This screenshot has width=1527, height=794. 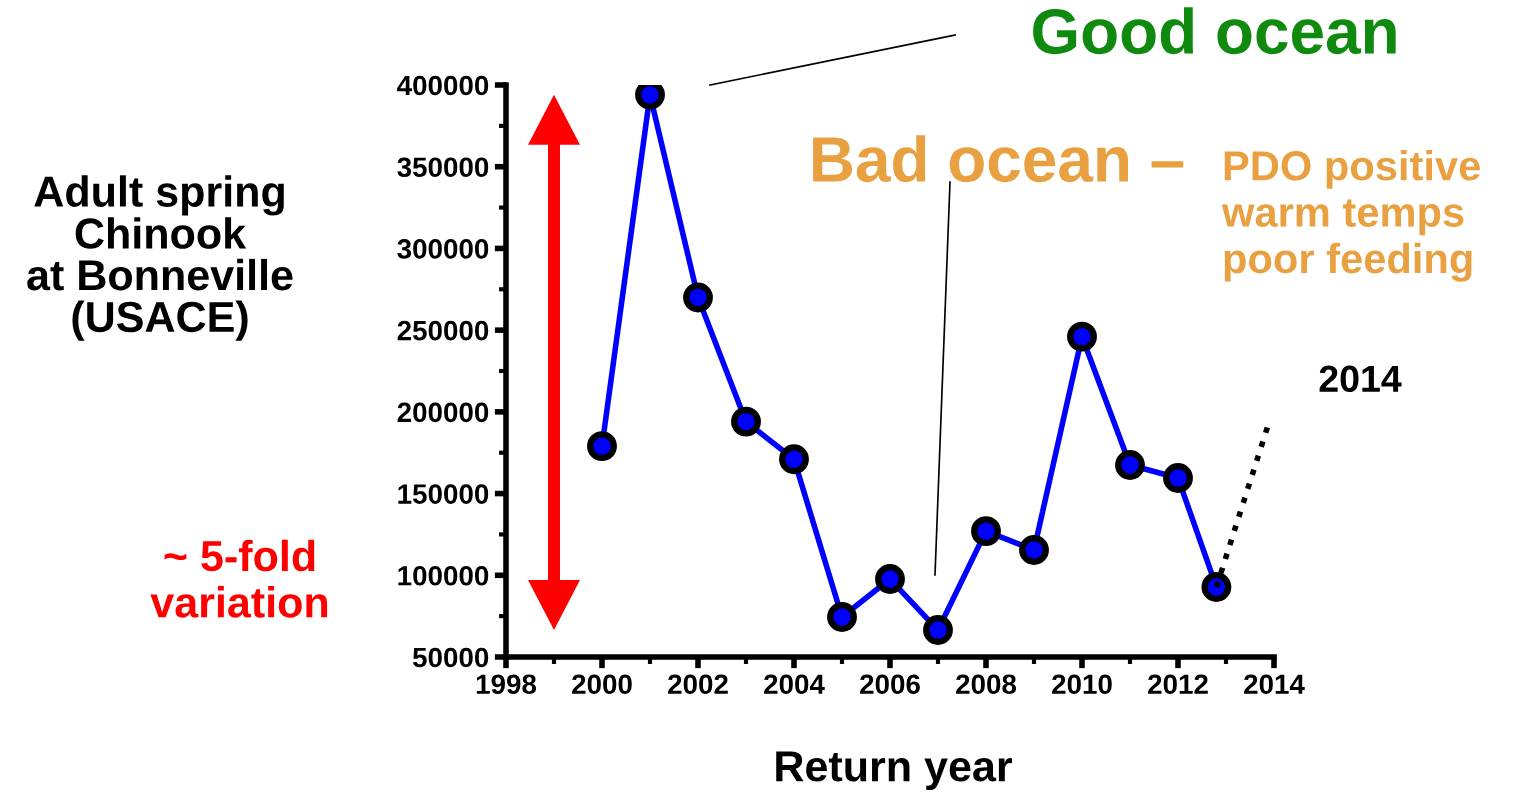 I want to click on text: Good ocean, so click(x=1214, y=31).